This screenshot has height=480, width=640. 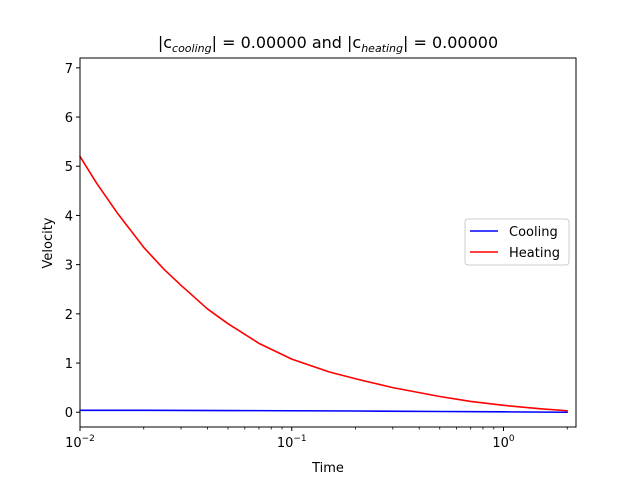 I want to click on y-tick-label-2: 2, so click(x=69, y=315).